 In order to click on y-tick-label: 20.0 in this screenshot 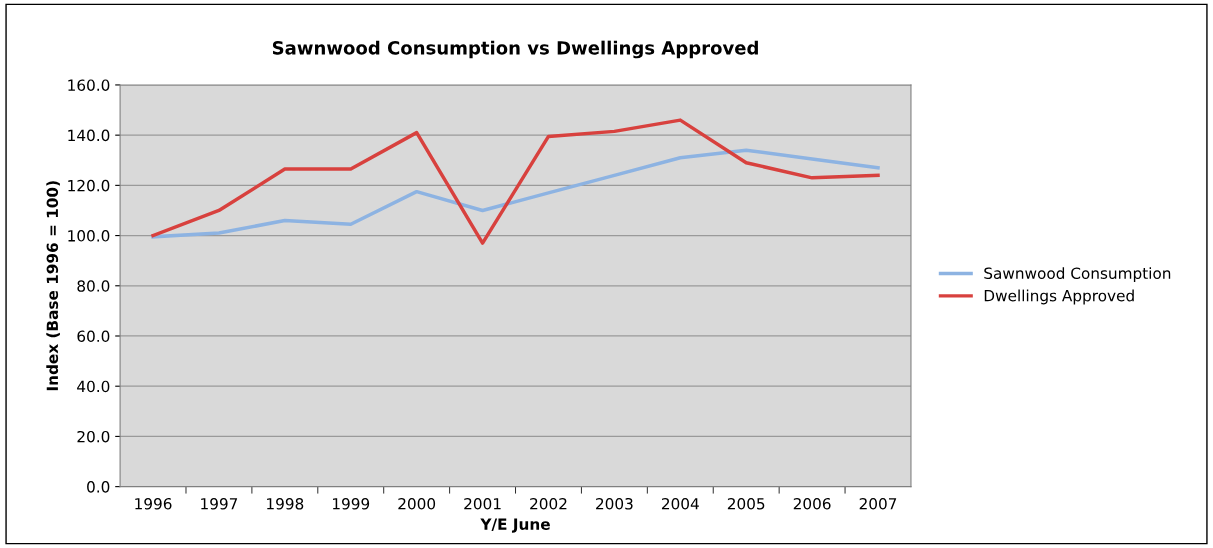, I will do `click(93, 436)`.